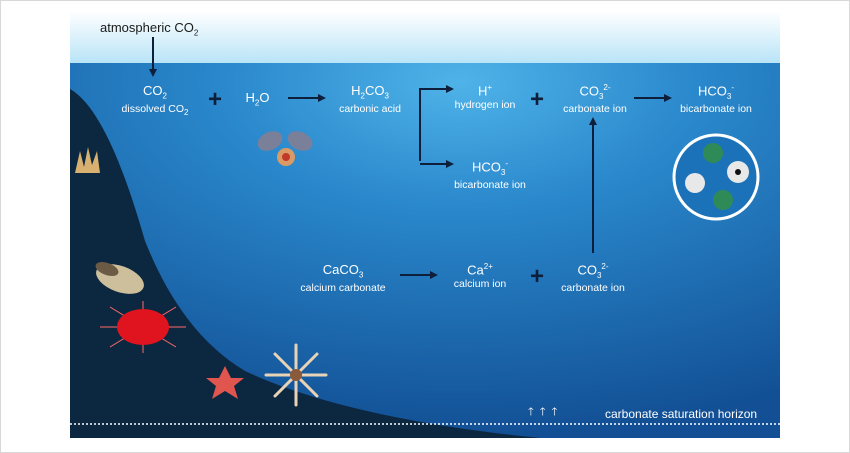 The width and height of the screenshot is (850, 453). I want to click on atmosphere-band, so click(425, 37).